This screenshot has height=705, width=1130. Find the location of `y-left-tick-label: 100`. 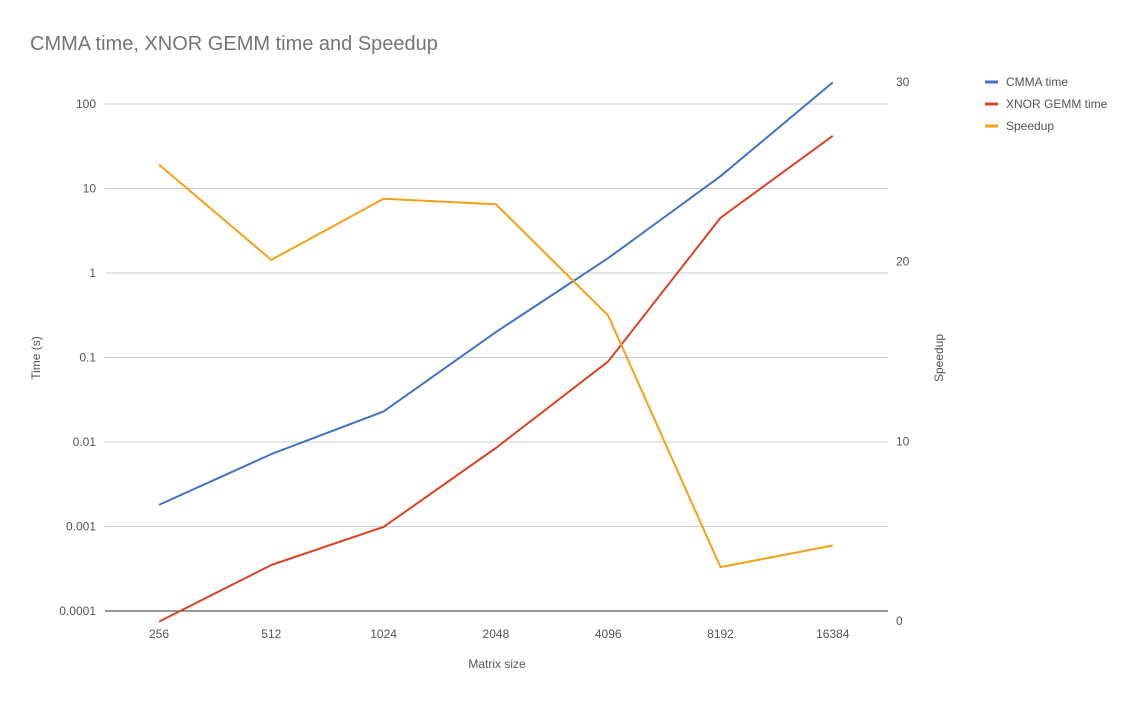

y-left-tick-label: 100 is located at coordinates (86, 104).